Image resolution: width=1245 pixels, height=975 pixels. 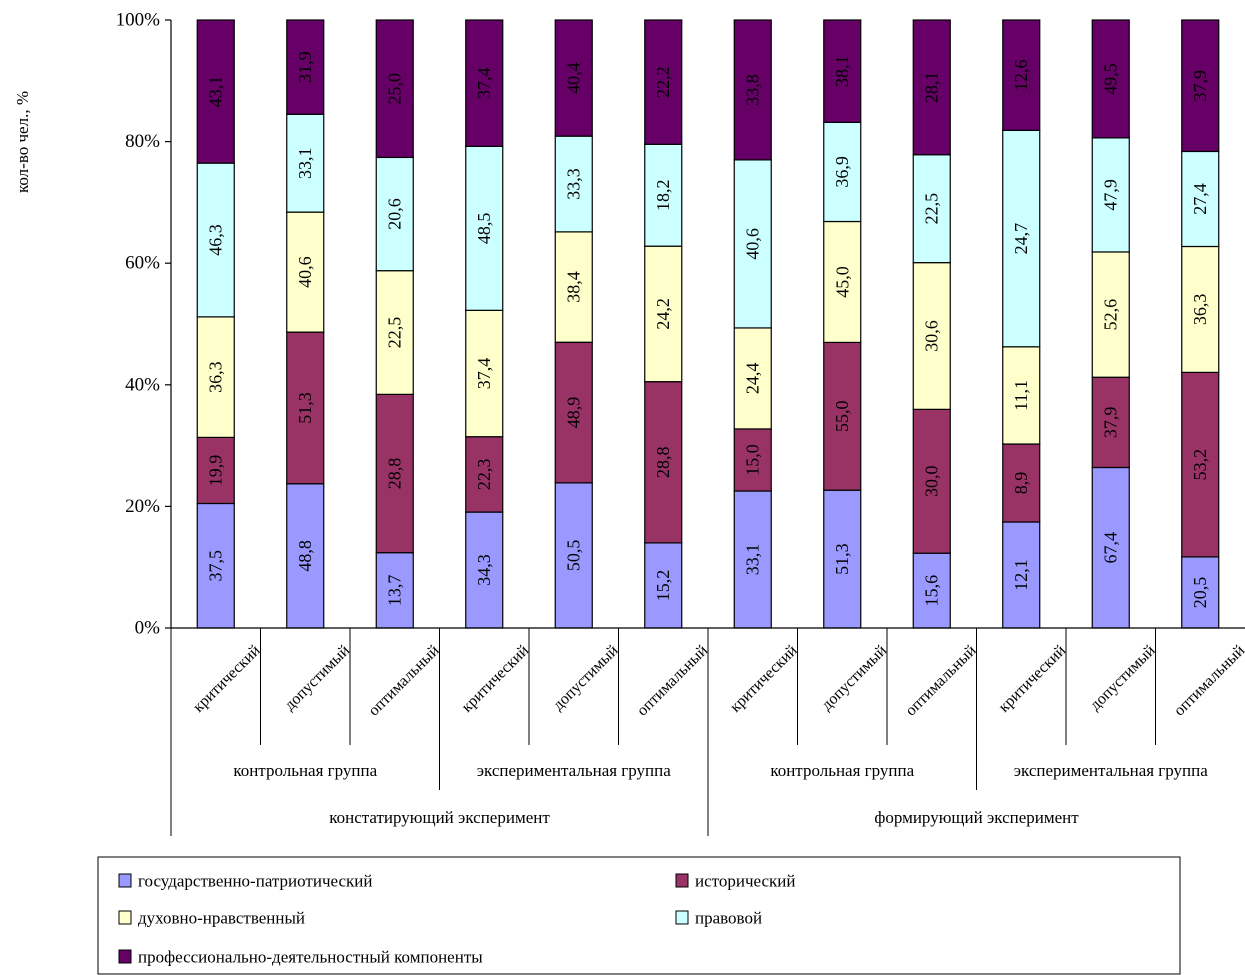 What do you see at coordinates (1021, 575) in the screenshot?
I see `data-label: 12,1` at bounding box center [1021, 575].